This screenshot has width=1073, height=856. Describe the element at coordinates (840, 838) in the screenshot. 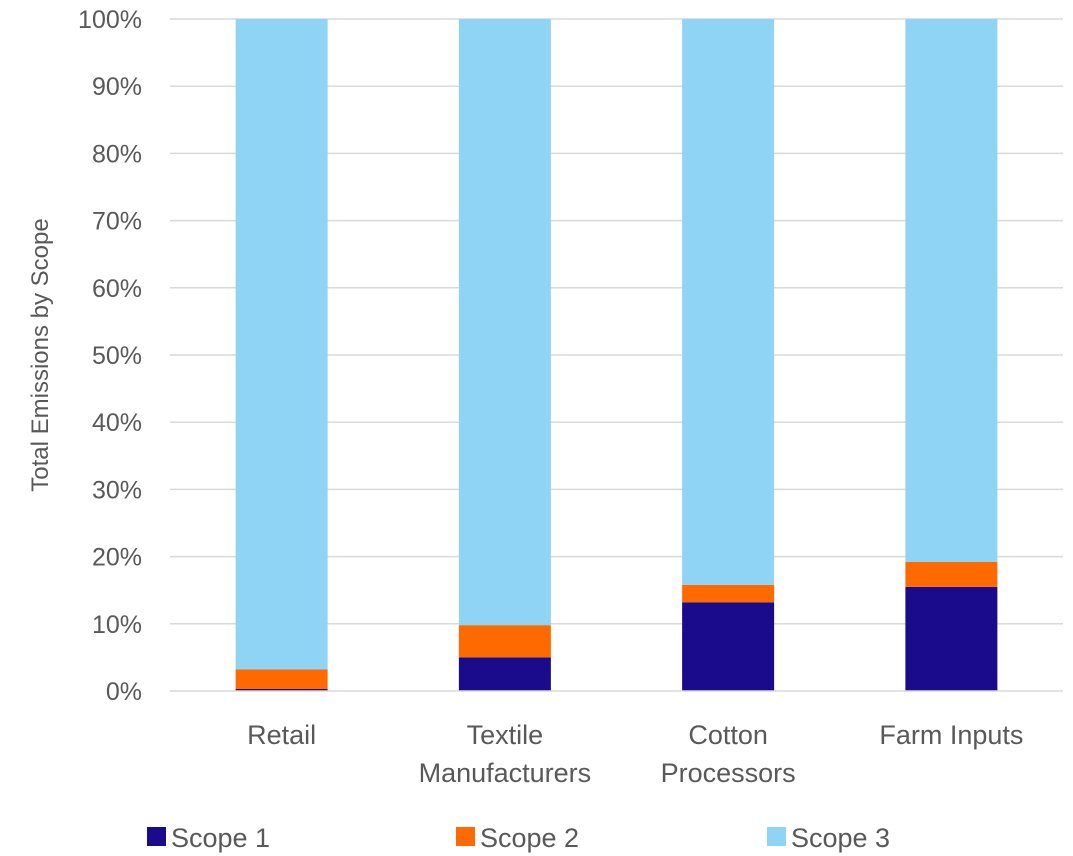

I see `legend-label: Scope 3` at that location.